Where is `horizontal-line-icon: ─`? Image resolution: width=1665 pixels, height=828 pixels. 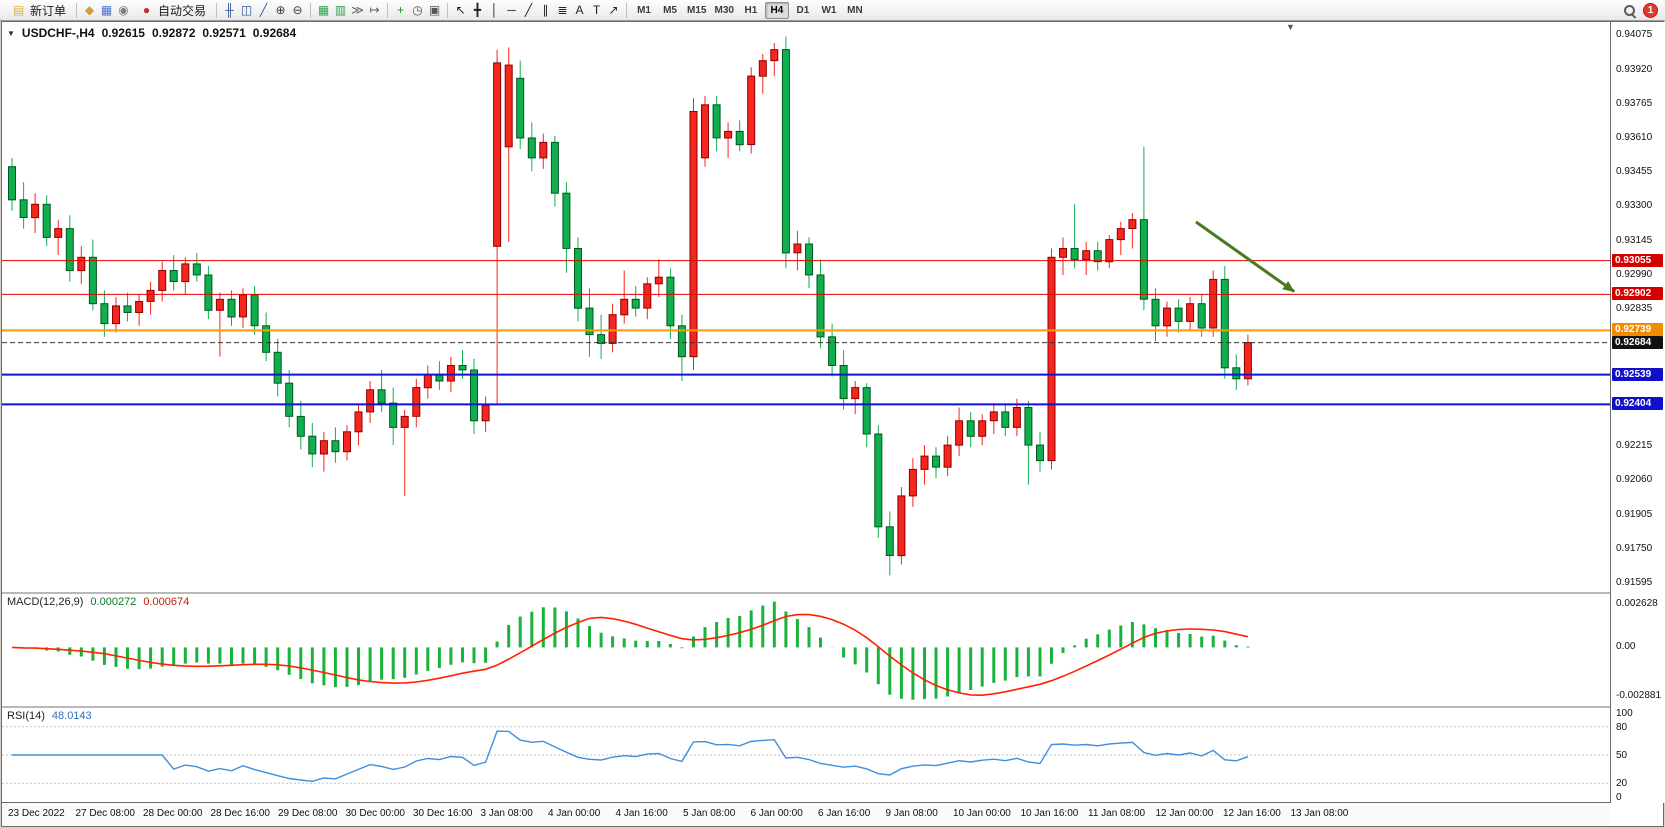
horizontal-line-icon: ─ is located at coordinates (511, 9).